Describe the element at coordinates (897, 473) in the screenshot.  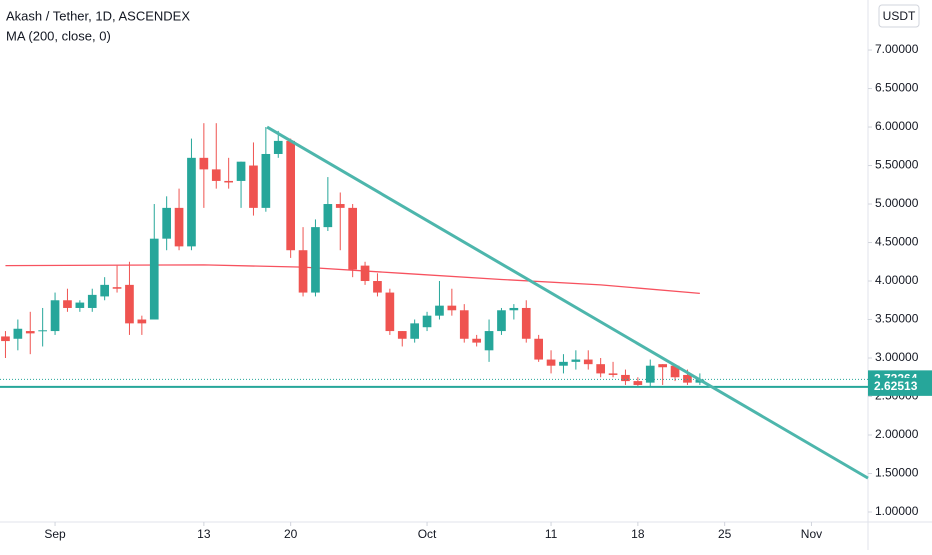
I see `y-tick-label: 1.50000` at that location.